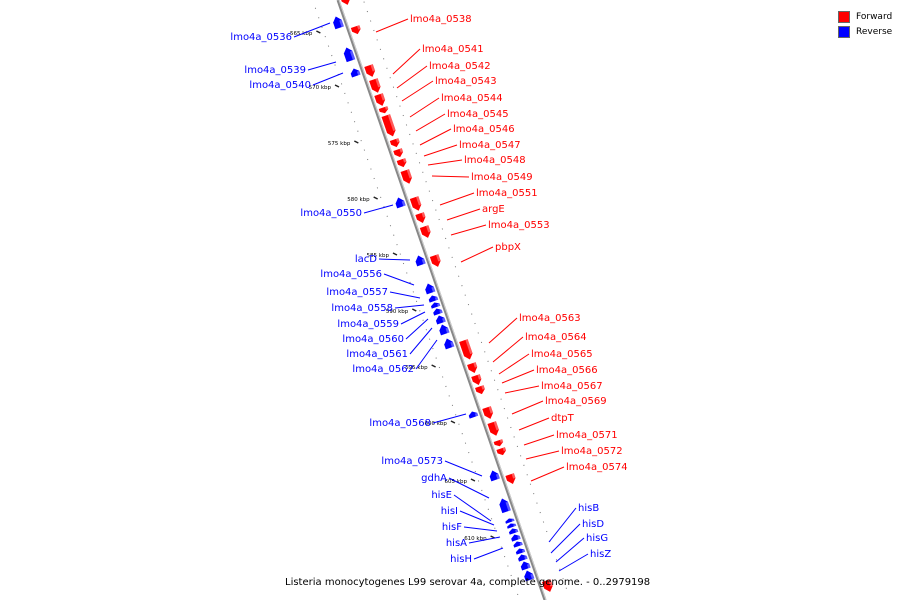 This screenshot has width=900, height=600. I want to click on gene-label: lmo4a_0543, so click(466, 81).